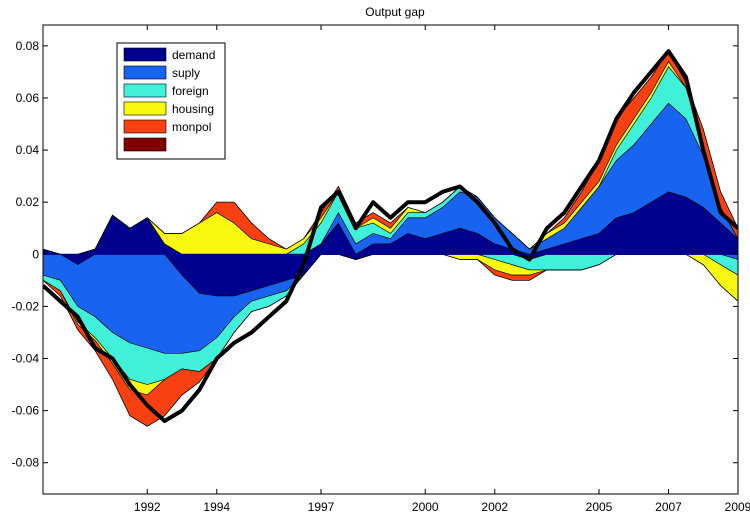 The height and width of the screenshot is (517, 750). What do you see at coordinates (191, 127) in the screenshot?
I see `legend-label: monpol` at bounding box center [191, 127].